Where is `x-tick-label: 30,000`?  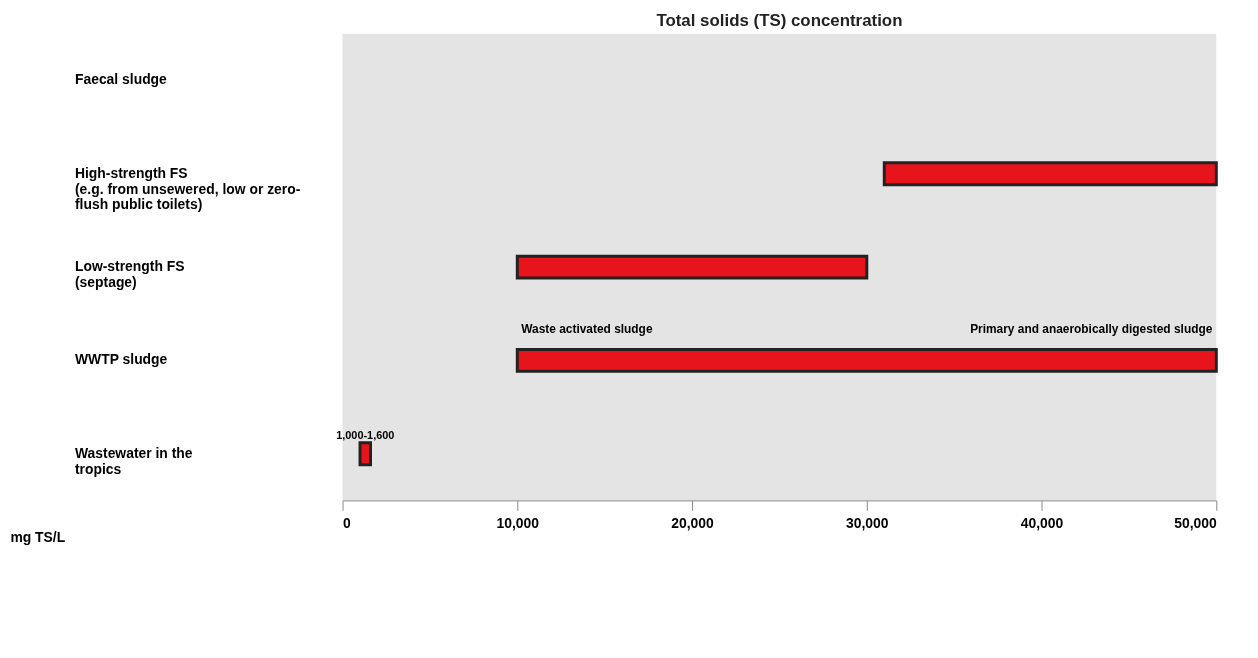
x-tick-label: 30,000 is located at coordinates (867, 522).